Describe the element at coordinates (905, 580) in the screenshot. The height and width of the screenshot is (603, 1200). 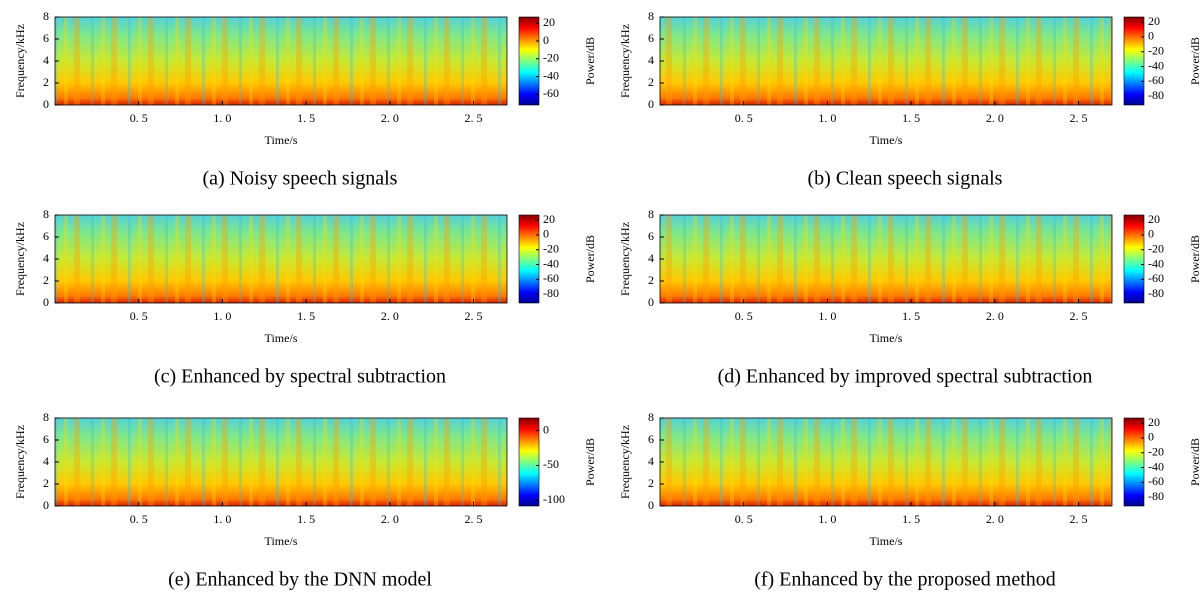
I see `caption: (f) Enhanced by the proposed method` at that location.